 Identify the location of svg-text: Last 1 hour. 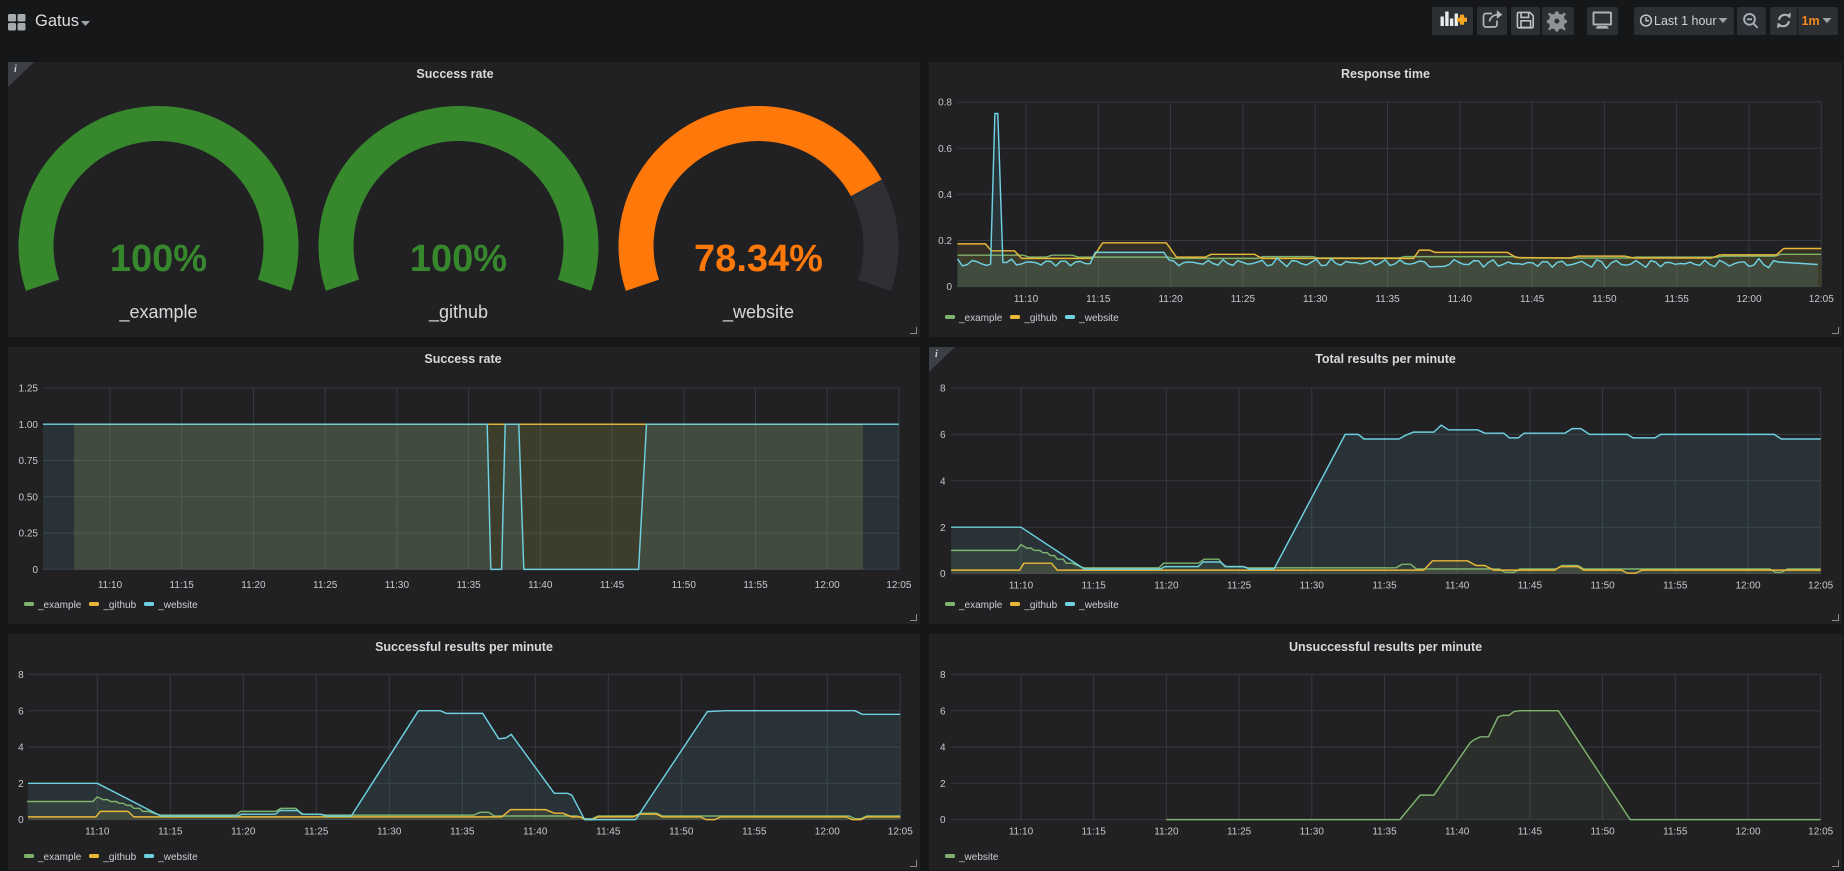
(1685, 21).